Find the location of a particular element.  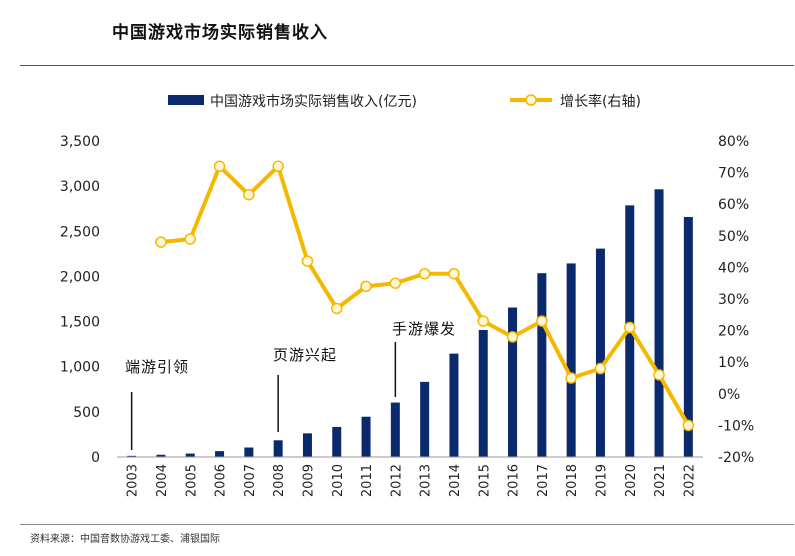

right-axis-tick-label: 60% is located at coordinates (733, 205).